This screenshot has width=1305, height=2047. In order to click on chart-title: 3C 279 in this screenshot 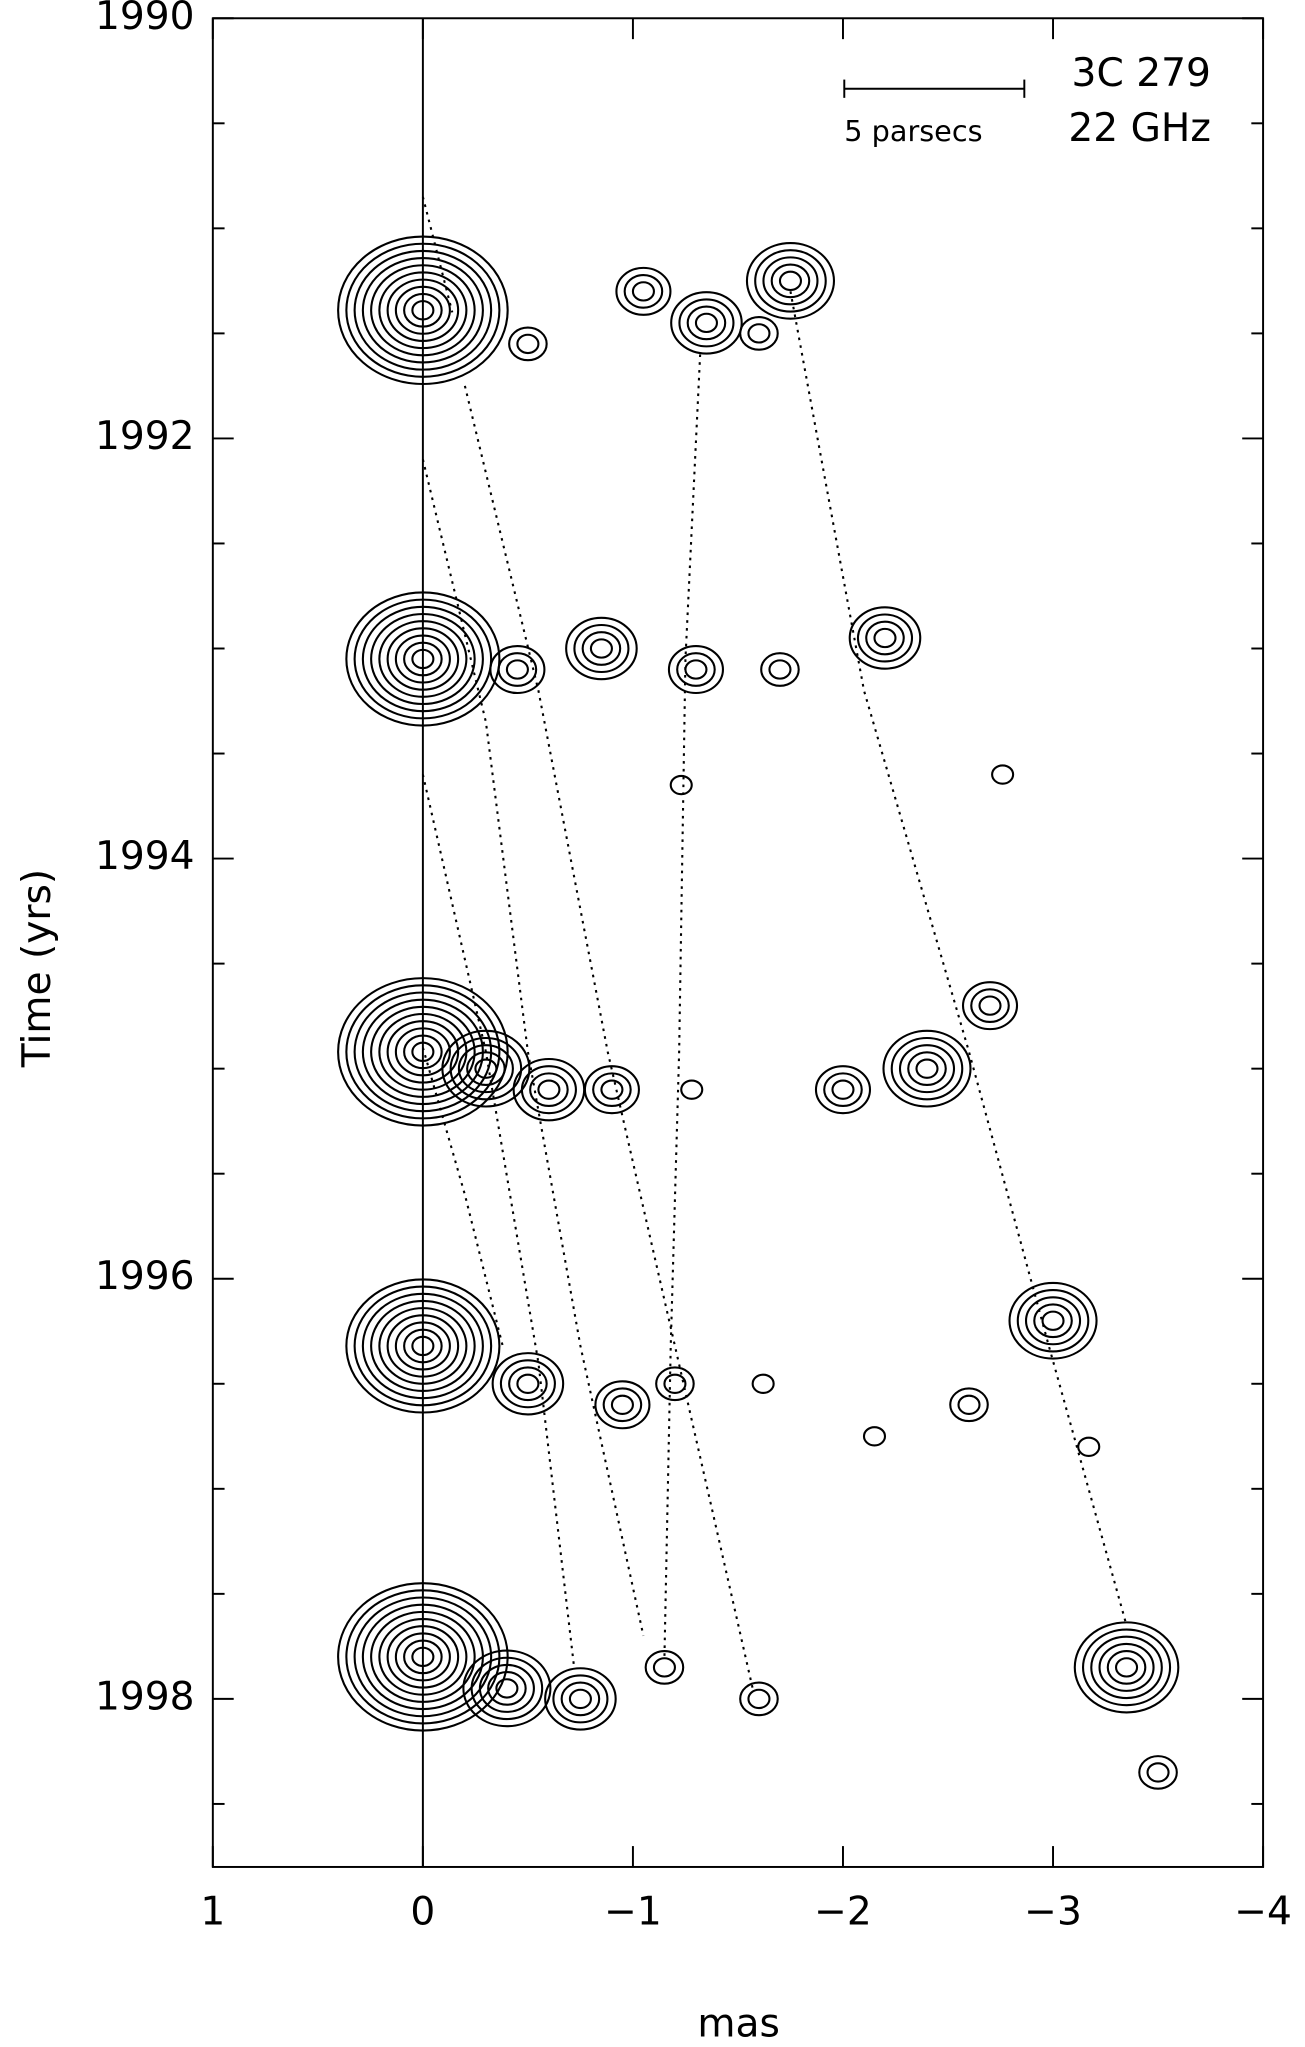, I will do `click(1141, 73)`.